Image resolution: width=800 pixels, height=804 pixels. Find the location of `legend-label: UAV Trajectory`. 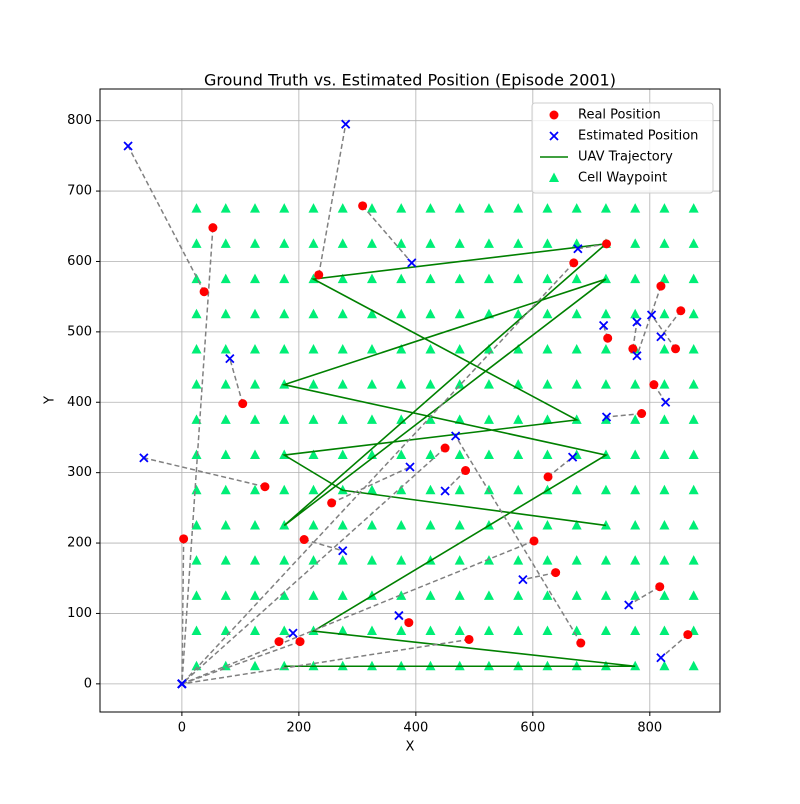

legend-label: UAV Trajectory is located at coordinates (625, 157).